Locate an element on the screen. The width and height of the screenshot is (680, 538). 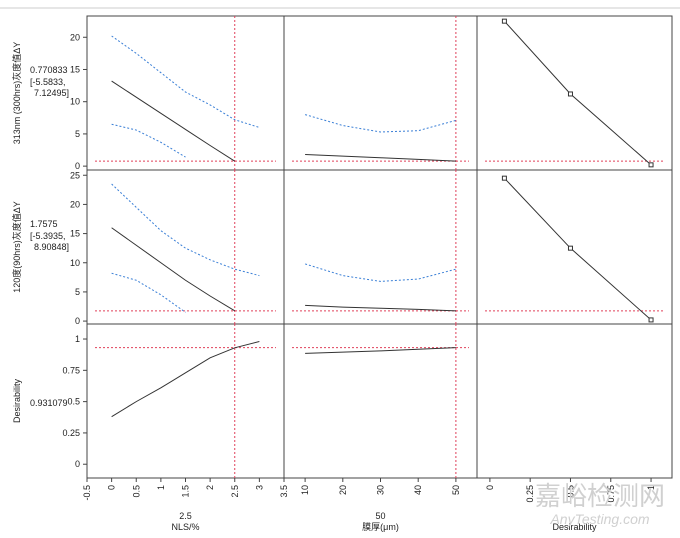
x-tick-label: 3 is located at coordinates (259, 487).